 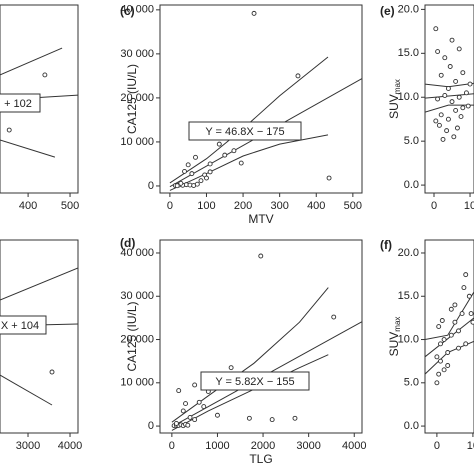 What do you see at coordinates (411, 426) in the screenshot?
I see `y-tick-label: 0.0` at bounding box center [411, 426].